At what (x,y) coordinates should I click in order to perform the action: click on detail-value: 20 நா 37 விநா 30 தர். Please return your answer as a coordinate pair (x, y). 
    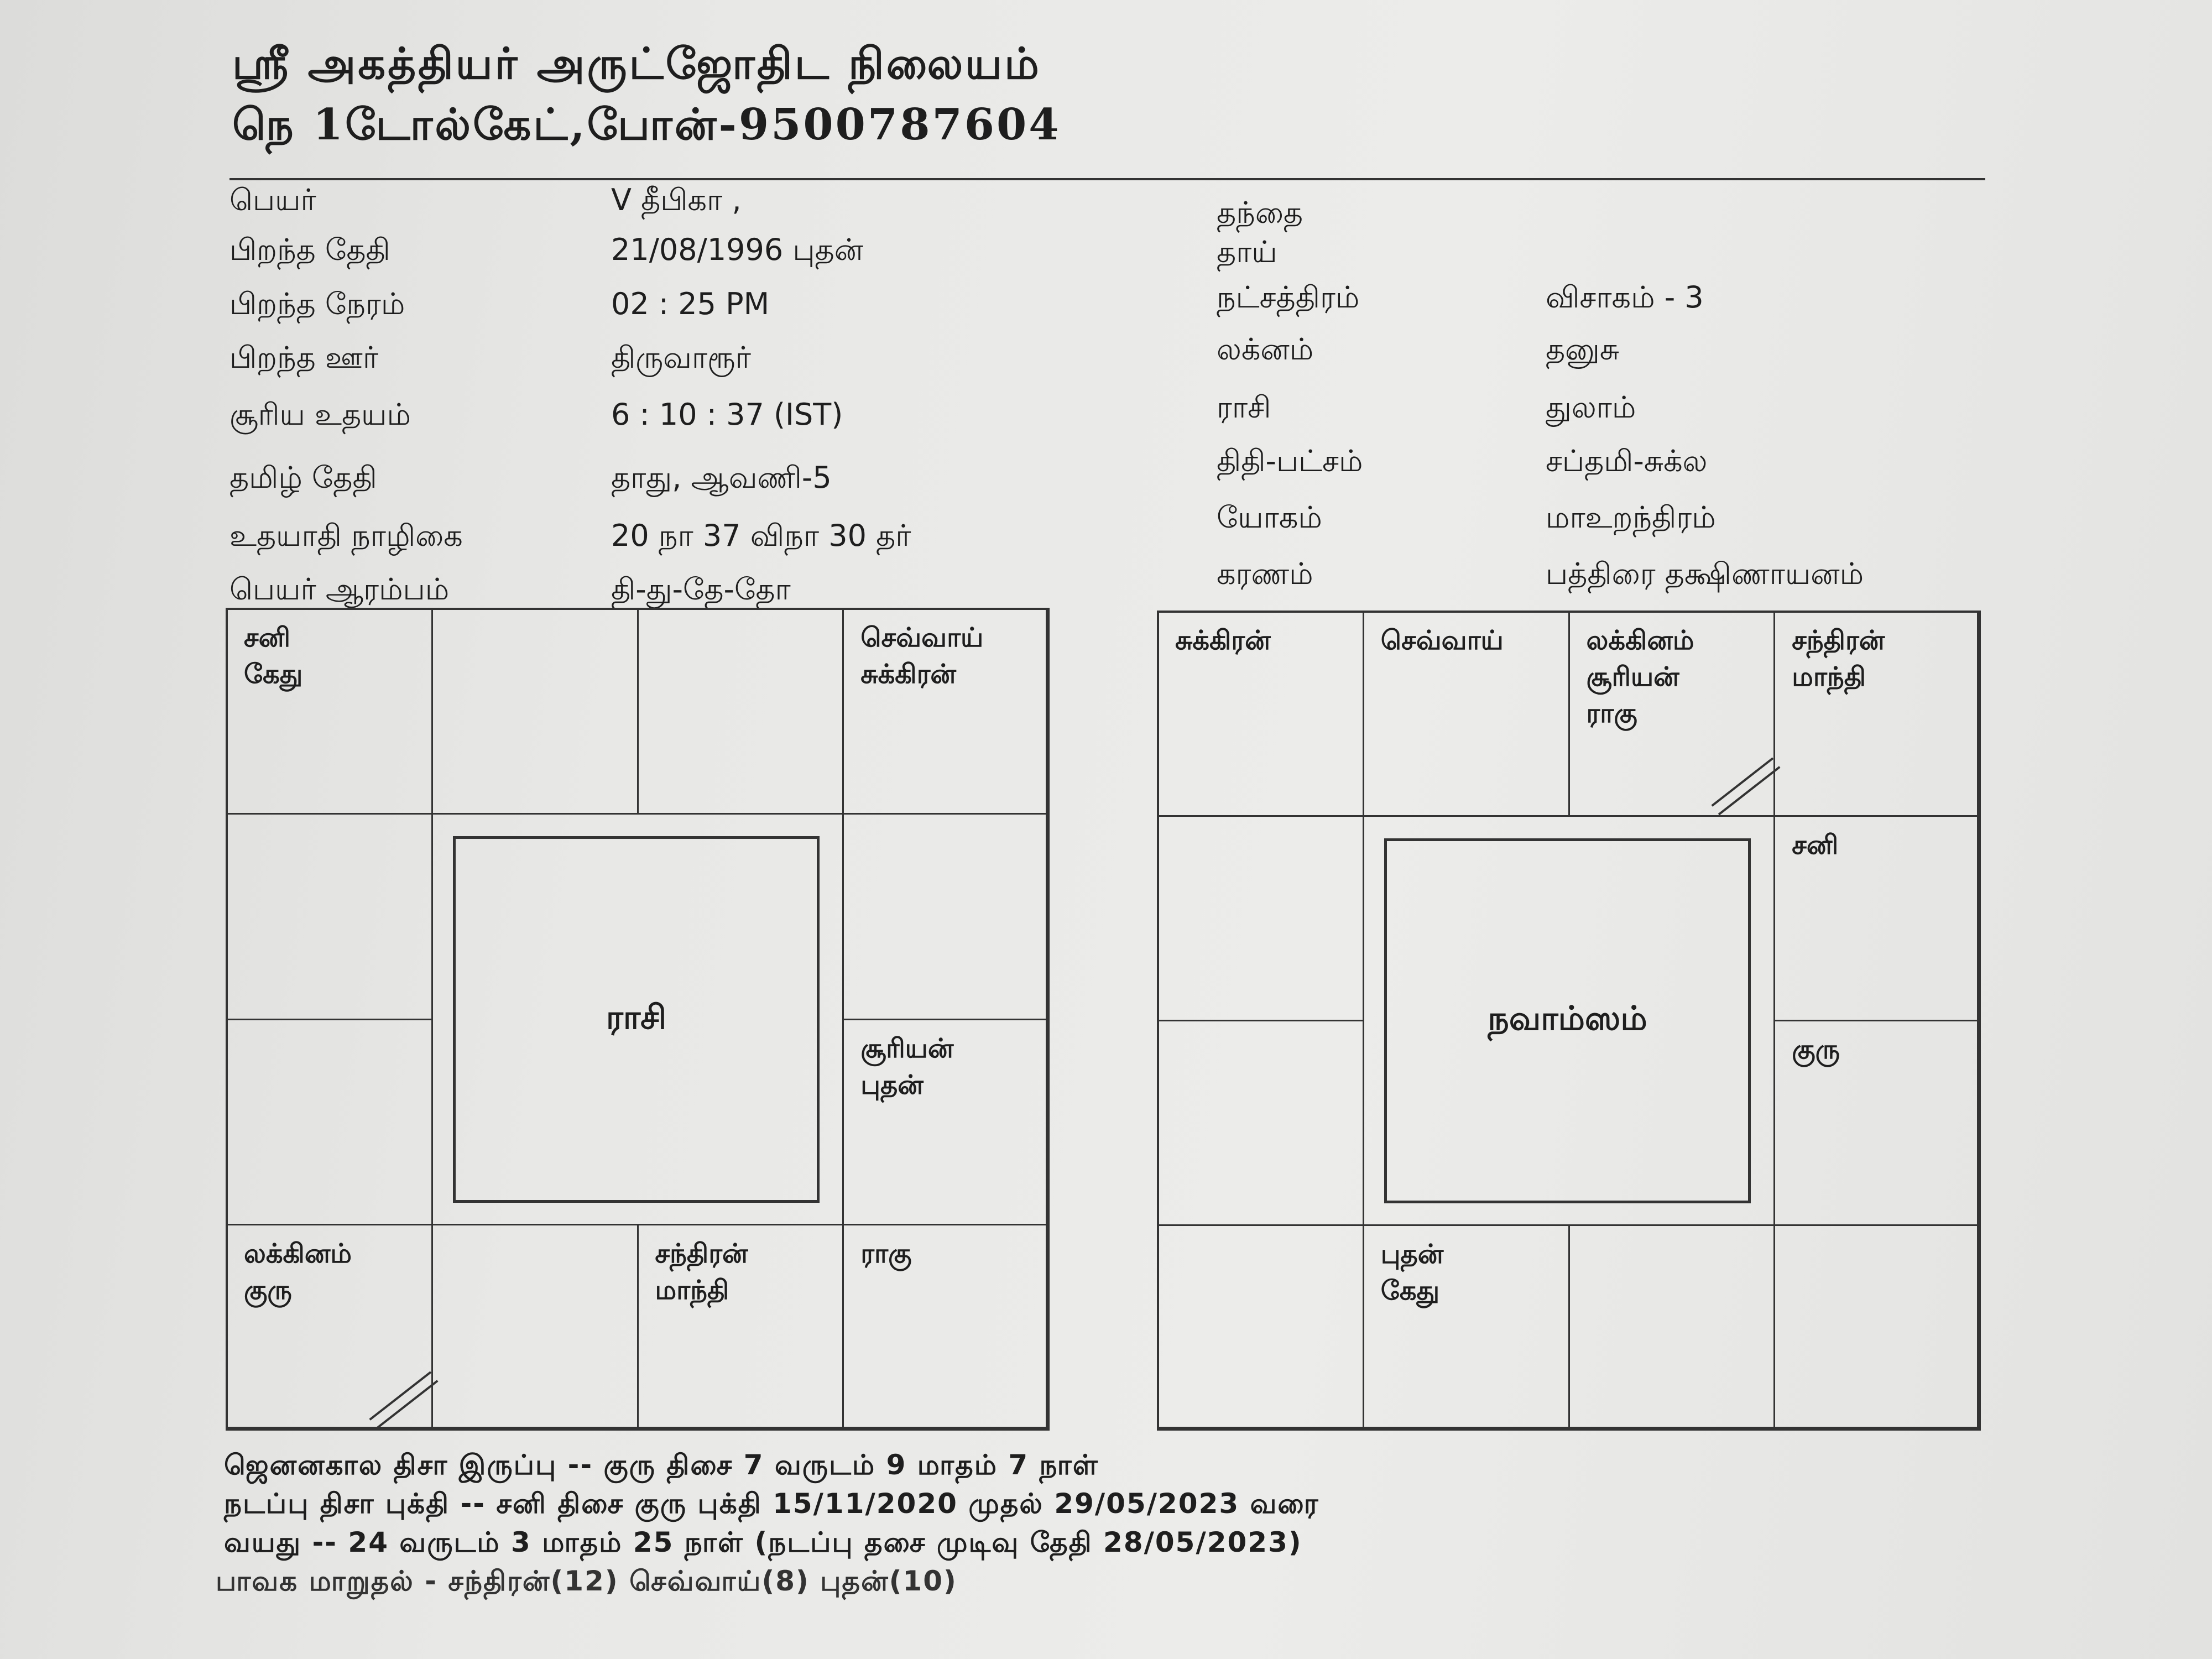
    Looking at the image, I should click on (761, 536).